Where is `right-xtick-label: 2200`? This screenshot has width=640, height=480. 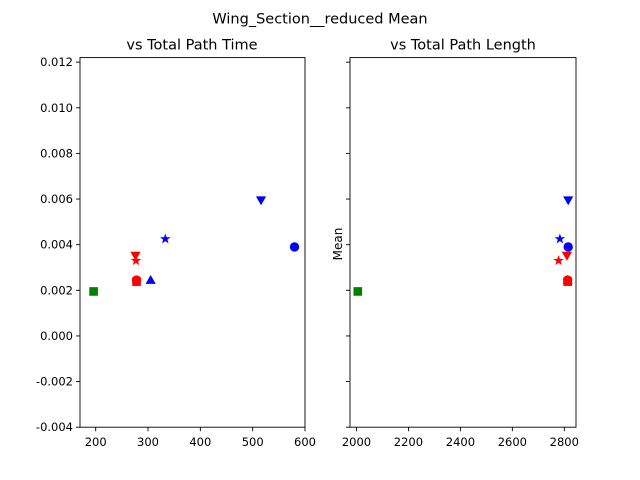 right-xtick-label: 2200 is located at coordinates (408, 442).